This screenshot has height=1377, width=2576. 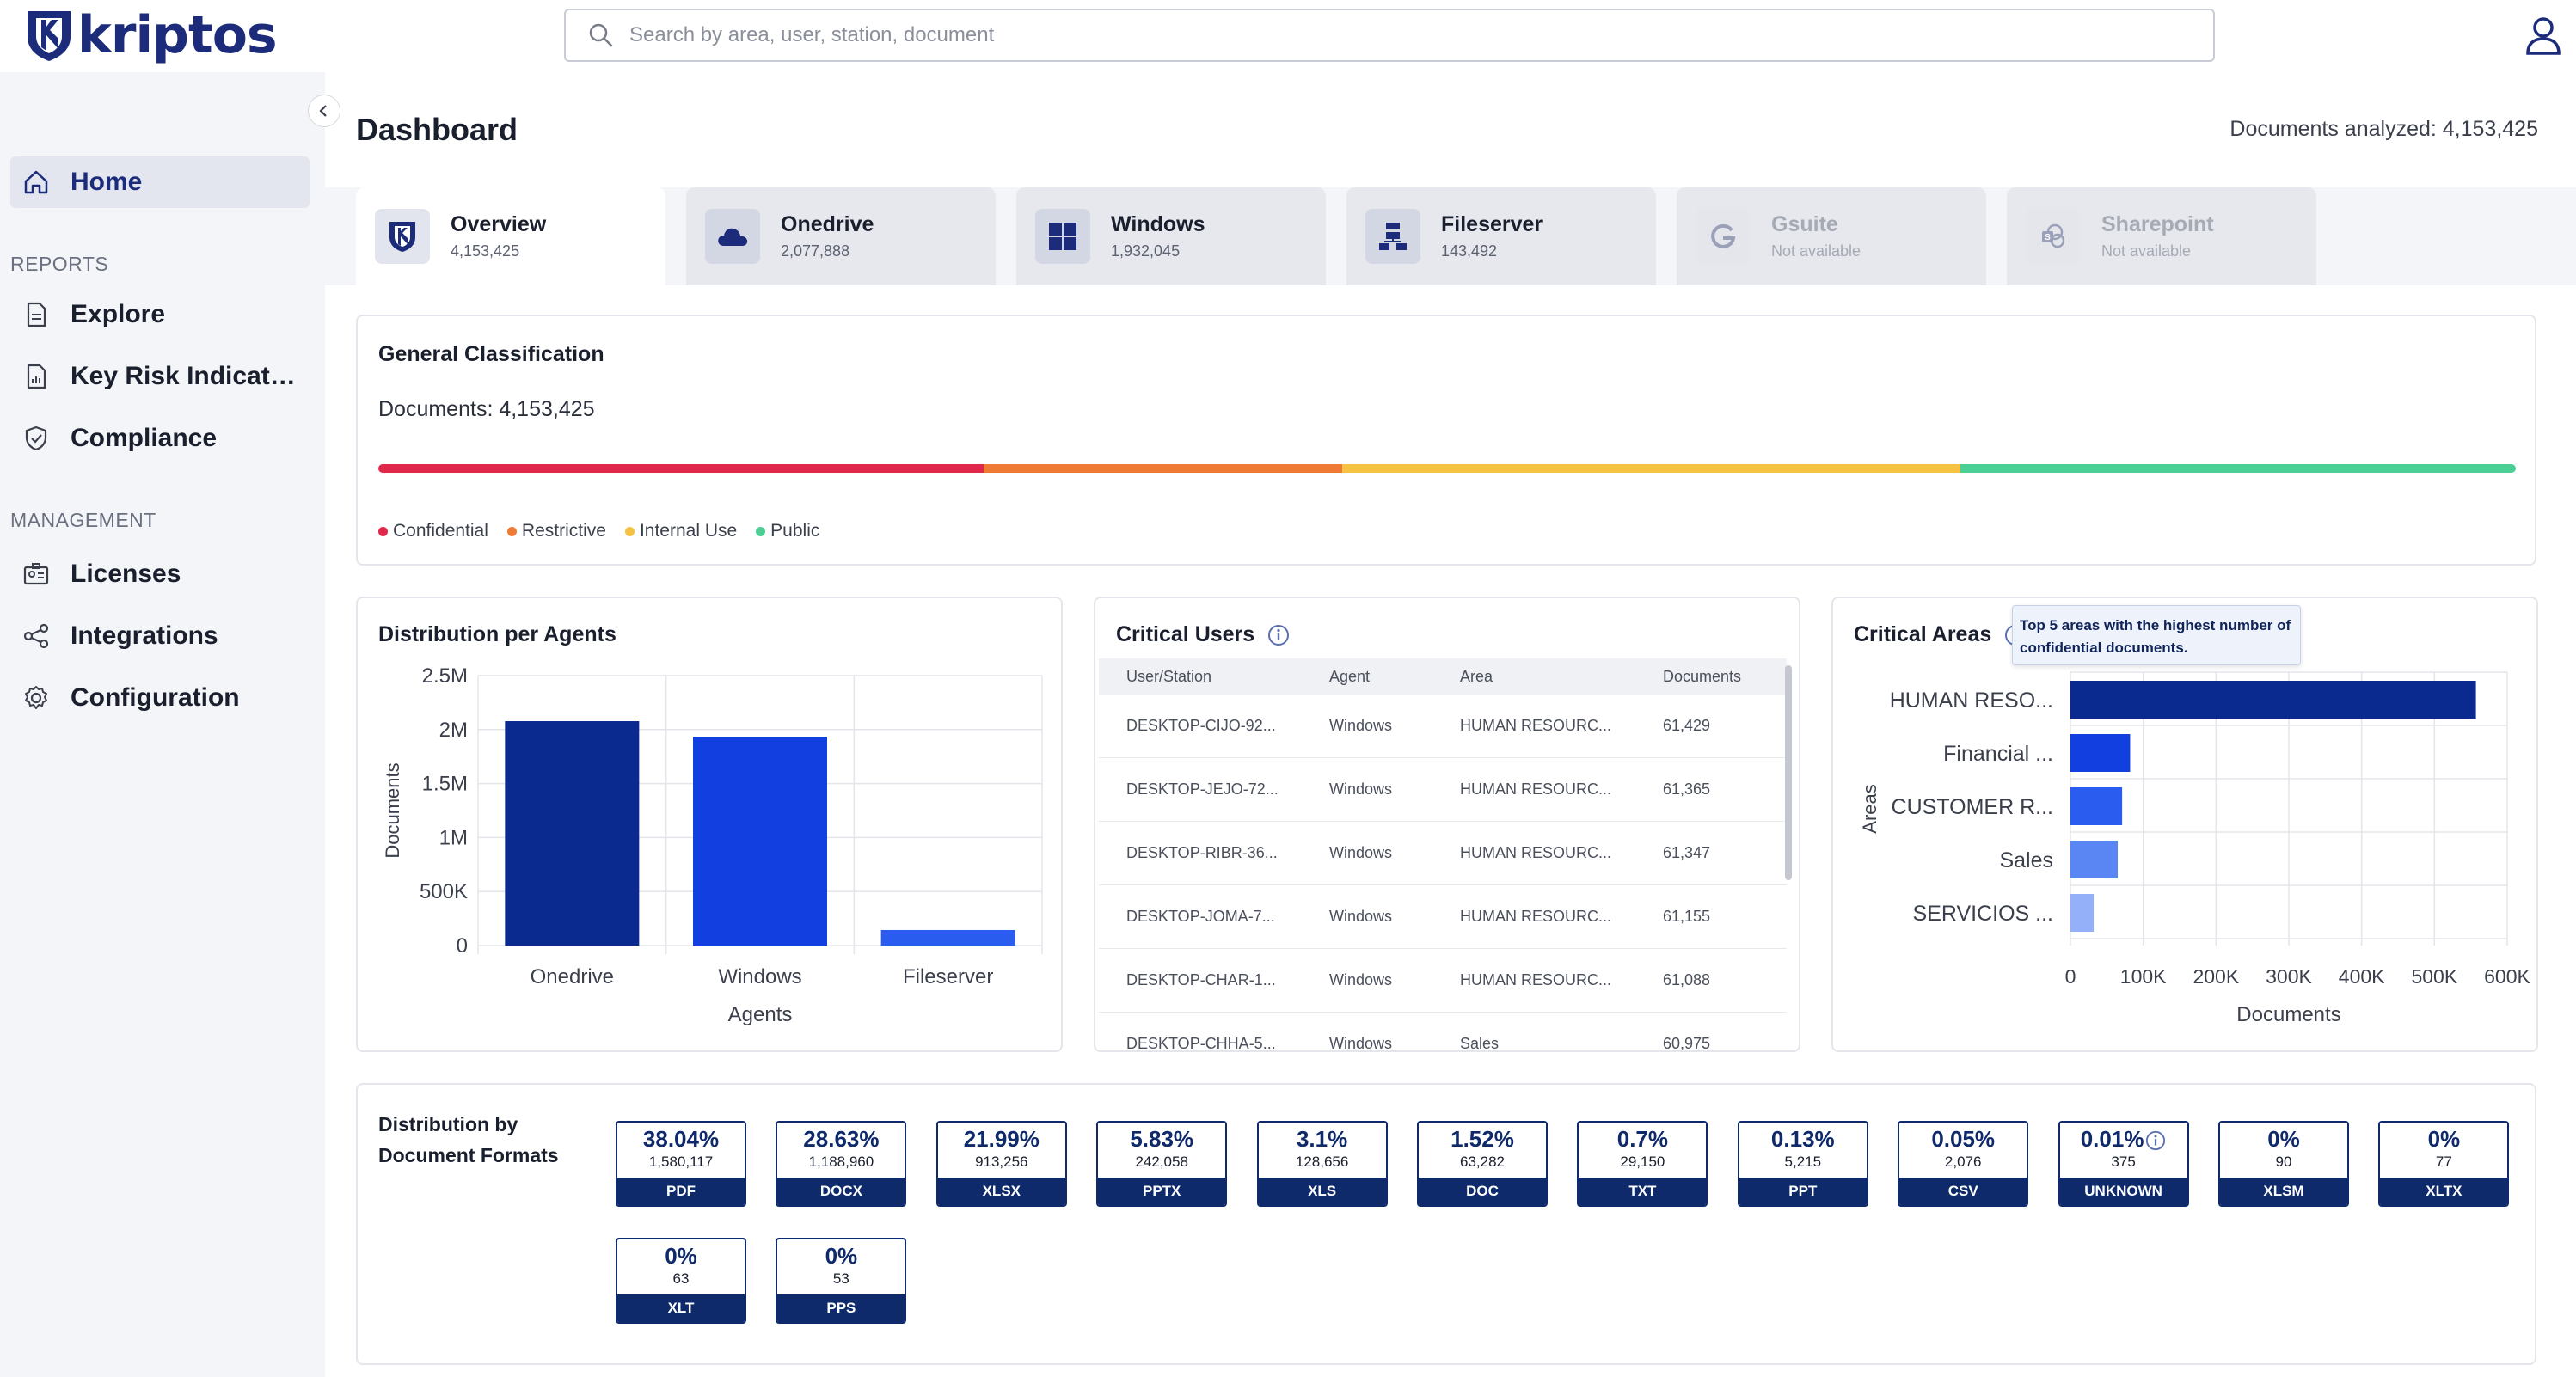 I want to click on format-label: DOCX, so click(x=841, y=1191).